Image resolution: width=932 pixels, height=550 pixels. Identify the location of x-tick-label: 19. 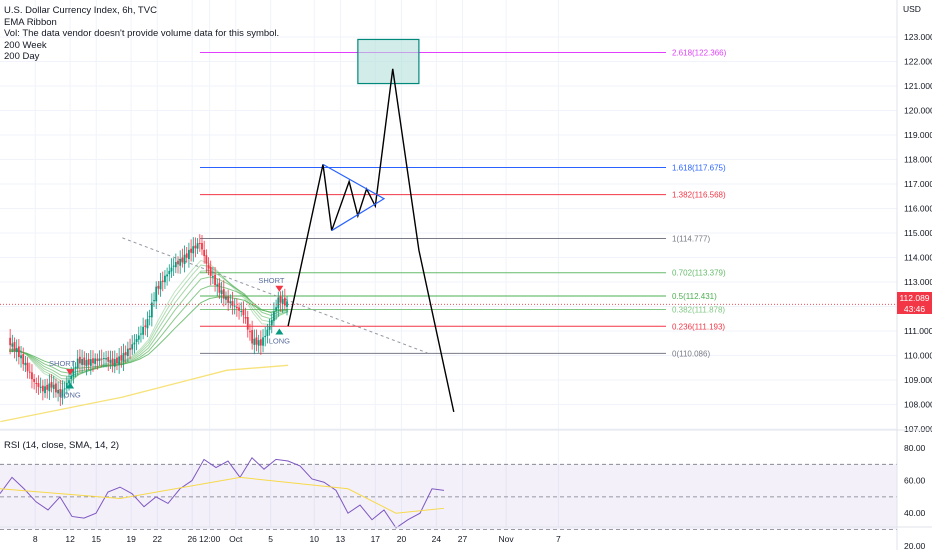
(131, 539).